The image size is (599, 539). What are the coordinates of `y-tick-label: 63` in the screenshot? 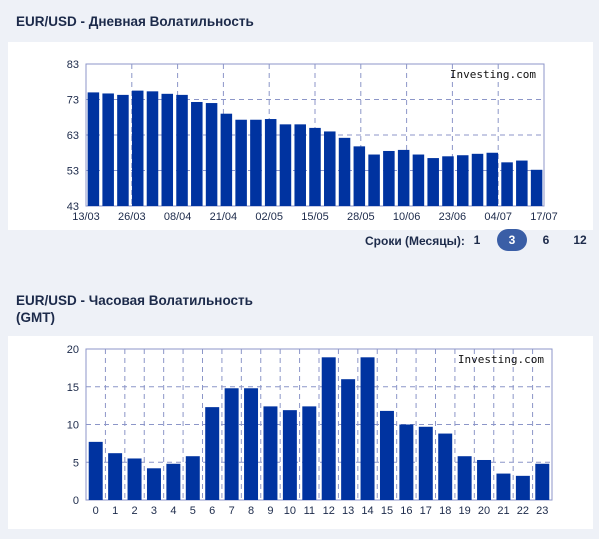 It's located at (73, 136).